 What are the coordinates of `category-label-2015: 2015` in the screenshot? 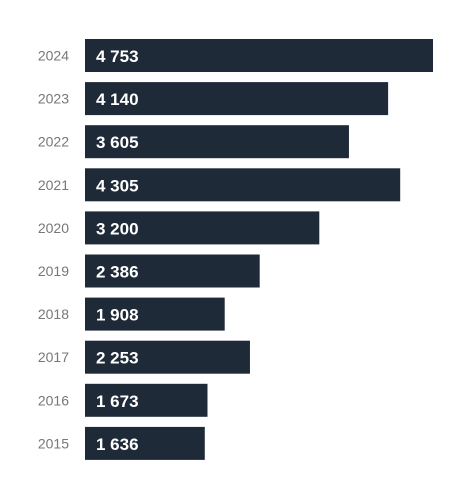 It's located at (53, 443).